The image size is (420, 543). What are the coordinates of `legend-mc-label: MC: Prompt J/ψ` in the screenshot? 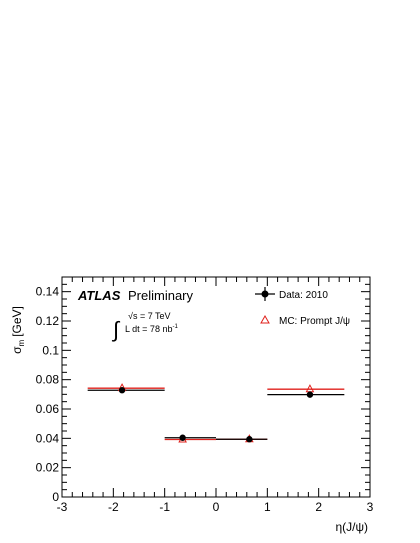 It's located at (314, 321).